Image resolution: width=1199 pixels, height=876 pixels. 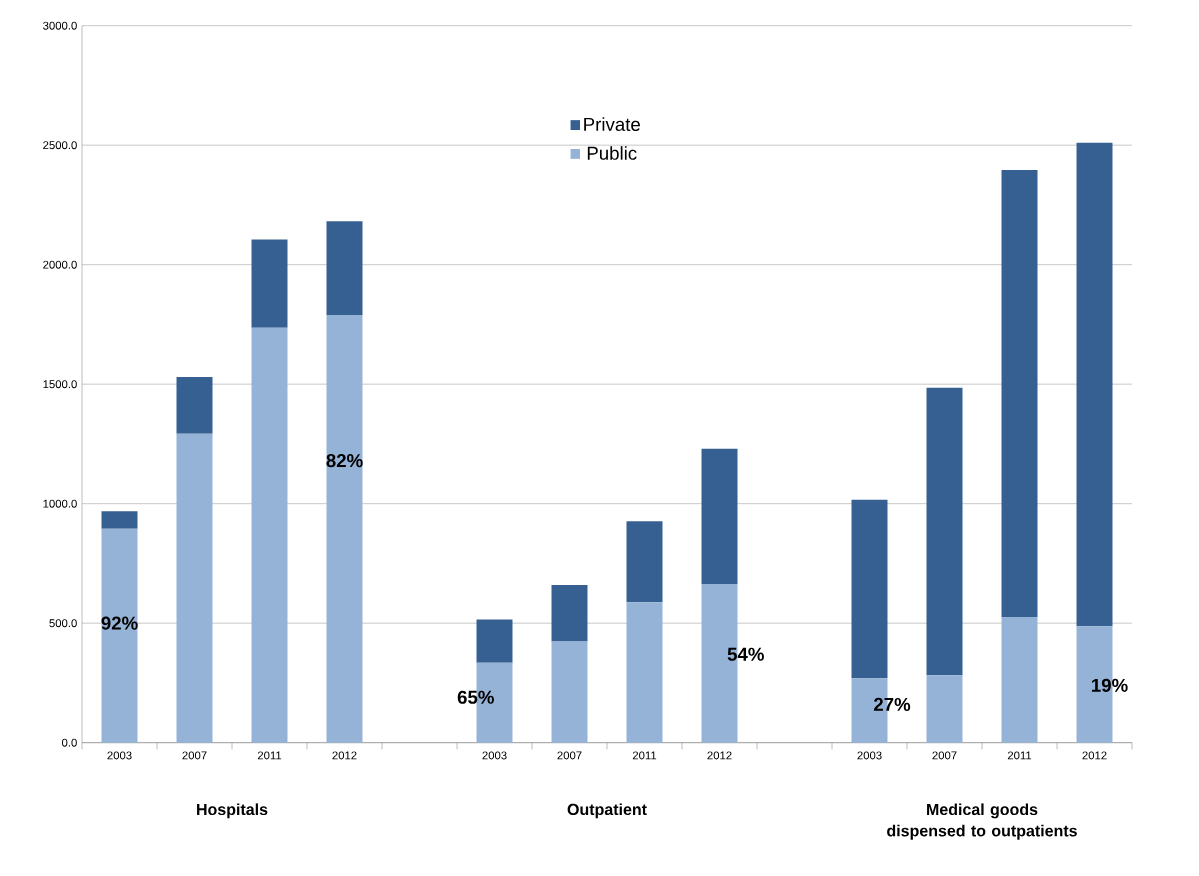 I want to click on legend-label: Public, so click(x=612, y=153).